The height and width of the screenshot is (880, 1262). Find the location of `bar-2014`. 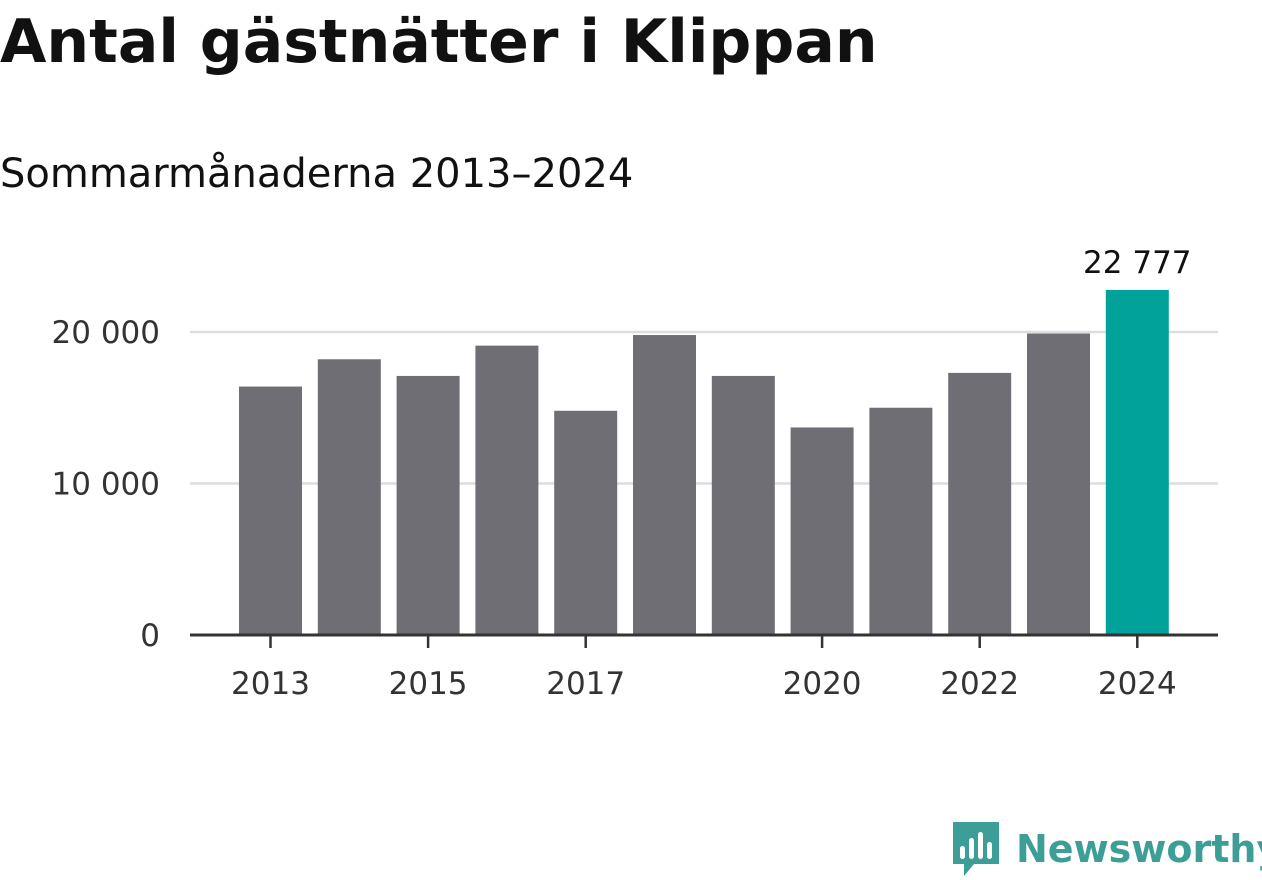

bar-2014 is located at coordinates (349, 497).